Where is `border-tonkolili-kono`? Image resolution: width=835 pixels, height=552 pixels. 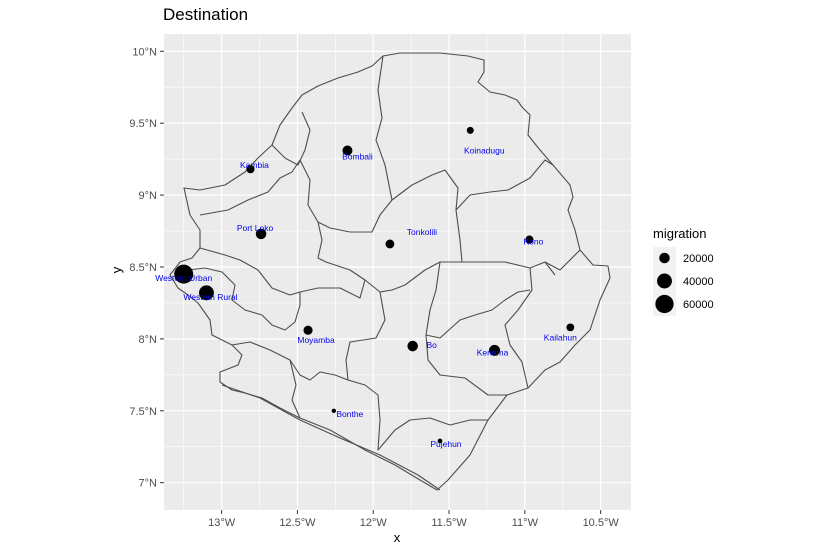
border-tonkolili-kono is located at coordinates (505, 242).